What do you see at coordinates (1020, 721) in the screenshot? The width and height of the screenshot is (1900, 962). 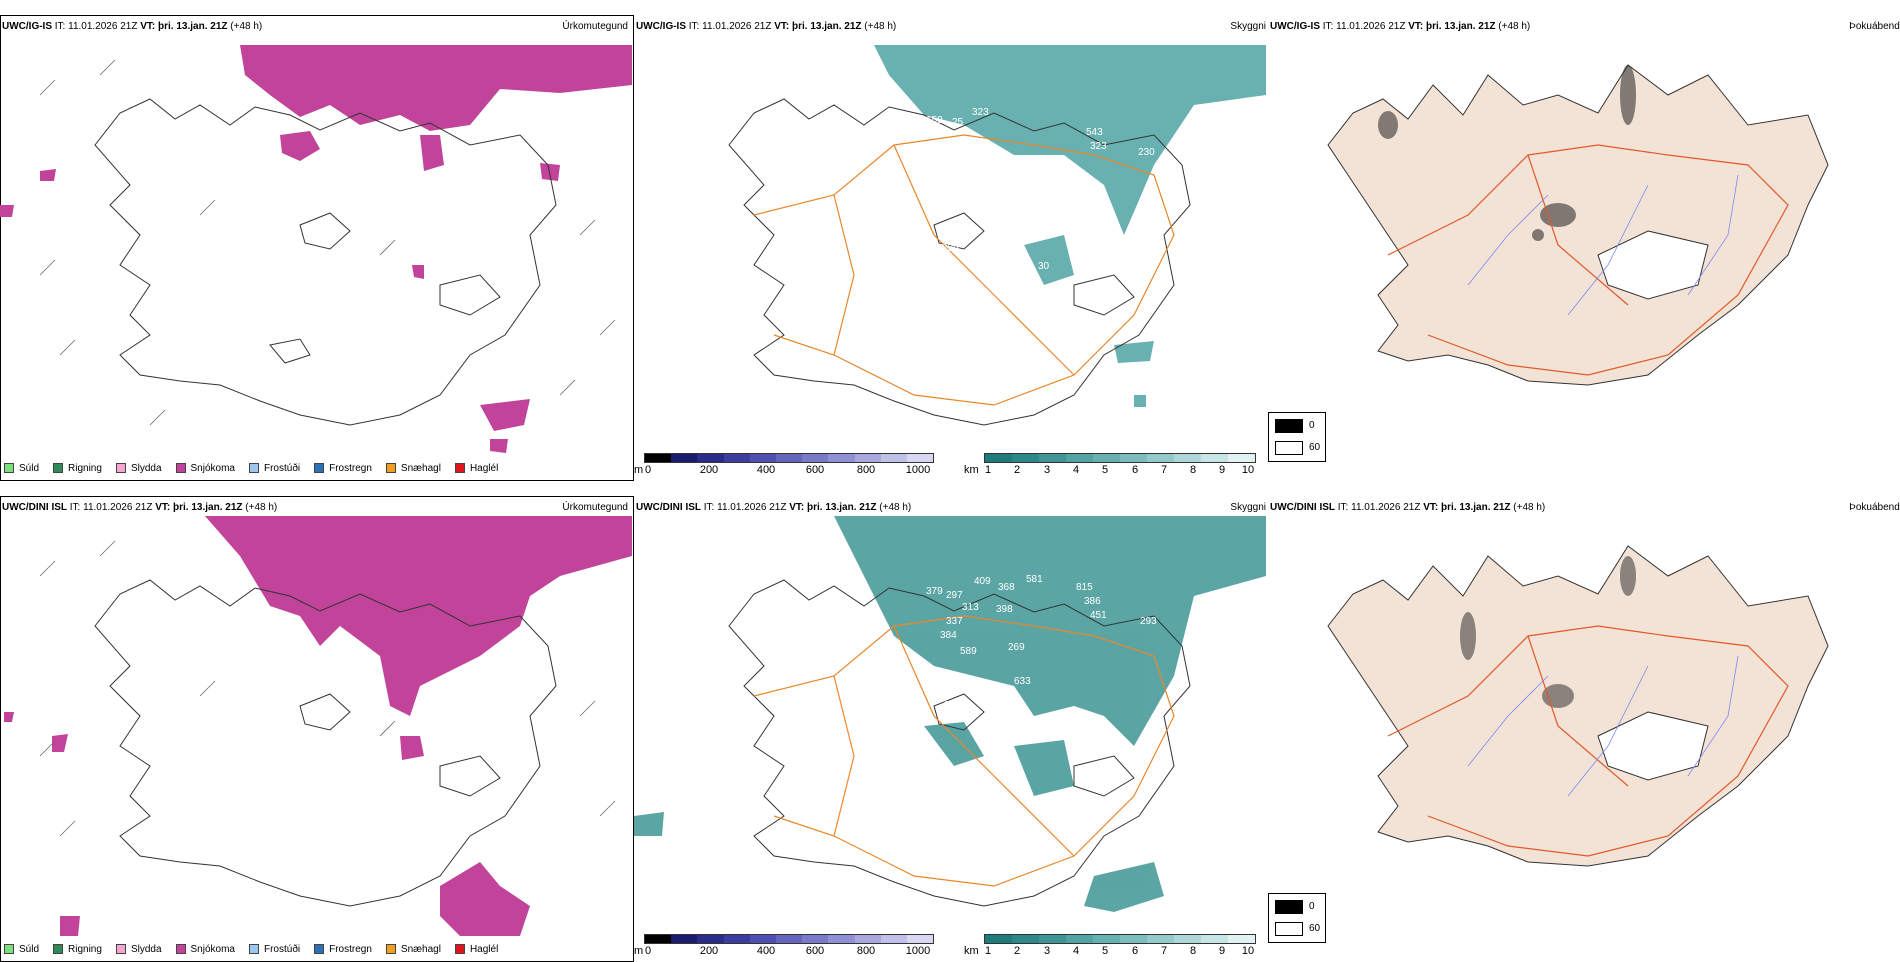 I see `ceiling-label: 255` at bounding box center [1020, 721].